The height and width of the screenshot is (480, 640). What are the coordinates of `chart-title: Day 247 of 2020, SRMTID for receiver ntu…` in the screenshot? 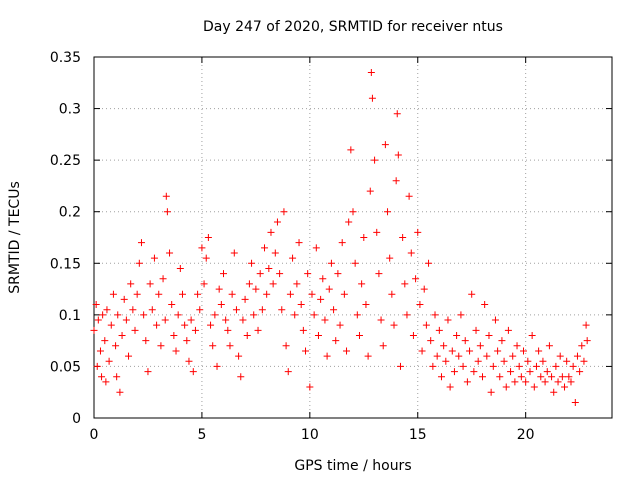 It's located at (353, 27).